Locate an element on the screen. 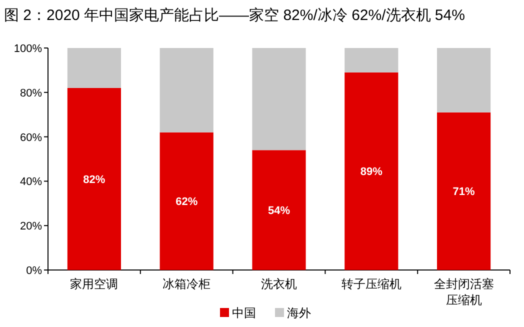  data-label: 89% is located at coordinates (371, 172).